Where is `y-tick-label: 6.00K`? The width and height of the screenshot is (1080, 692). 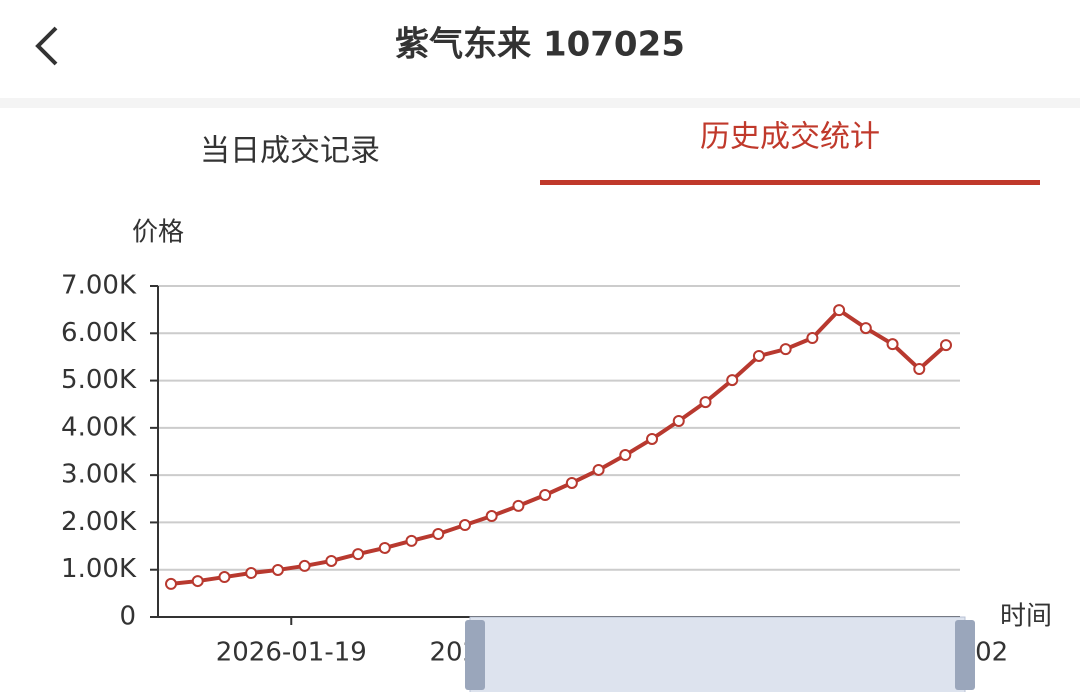
y-tick-label: 6.00K is located at coordinates (99, 333).